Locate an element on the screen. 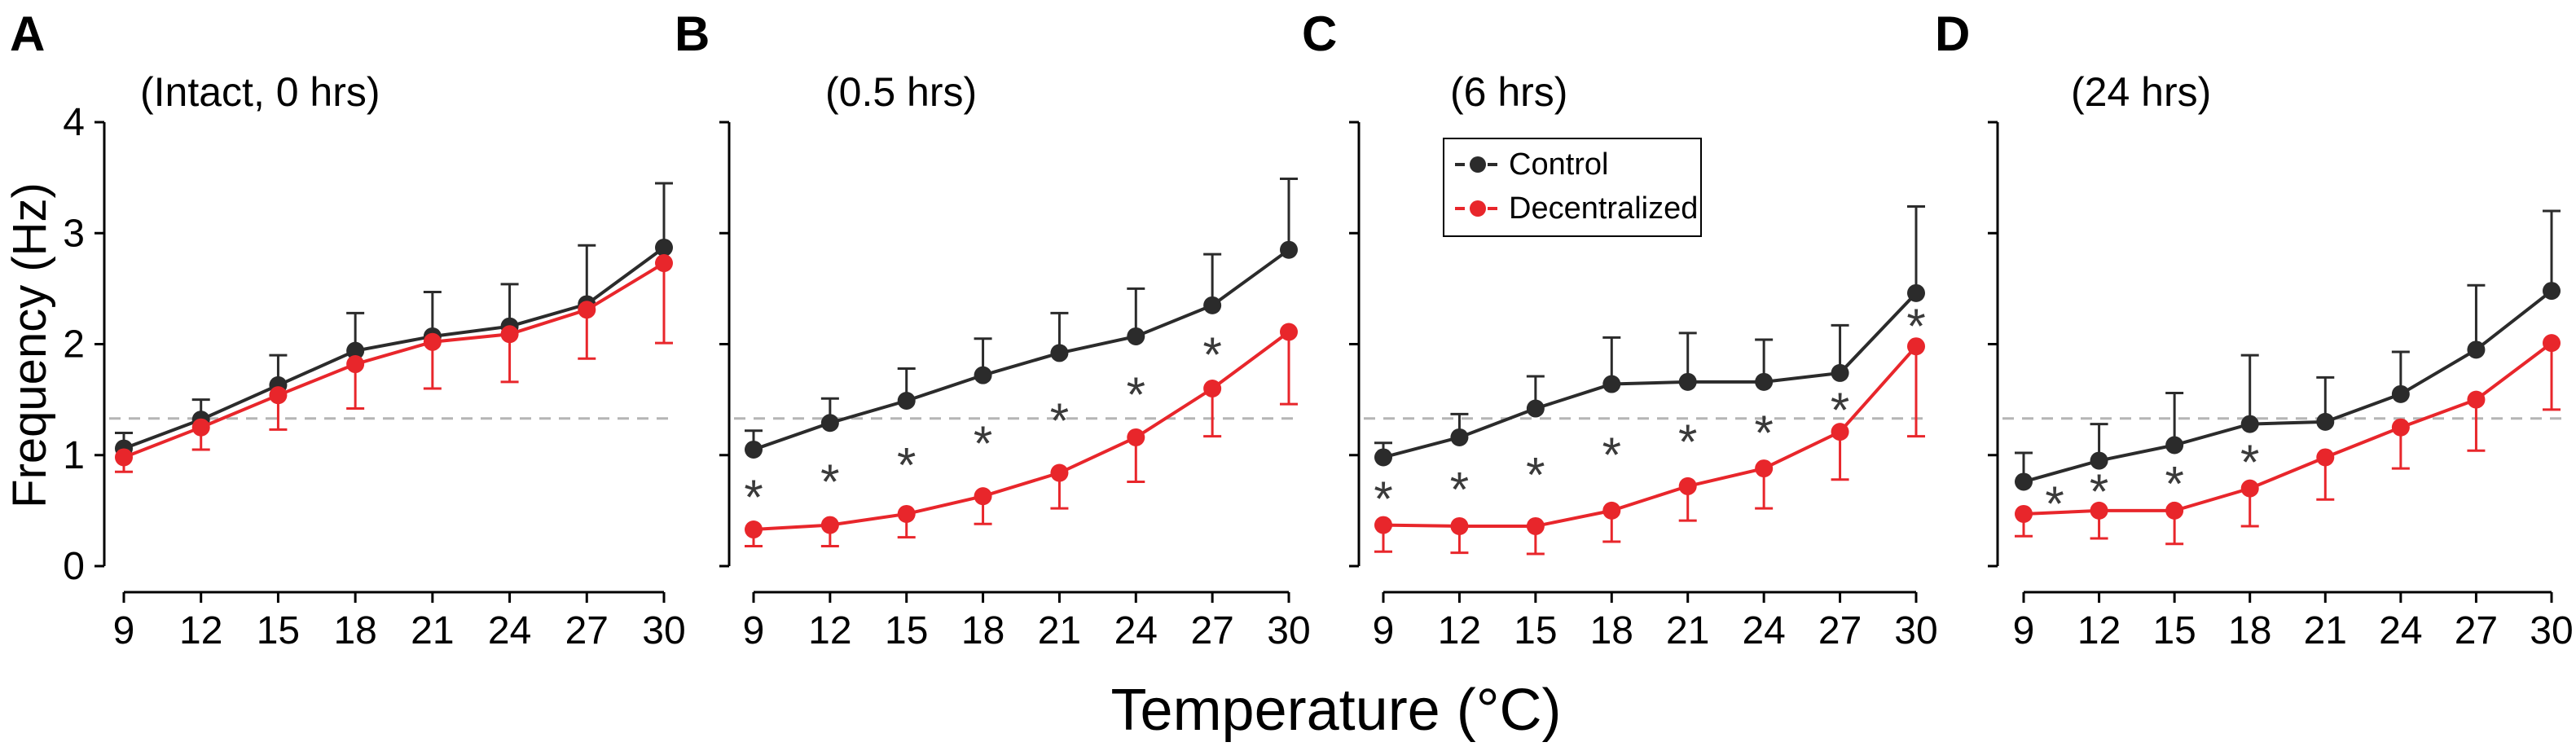  y-axis-label: Frequency (Hz) is located at coordinates (29, 345).